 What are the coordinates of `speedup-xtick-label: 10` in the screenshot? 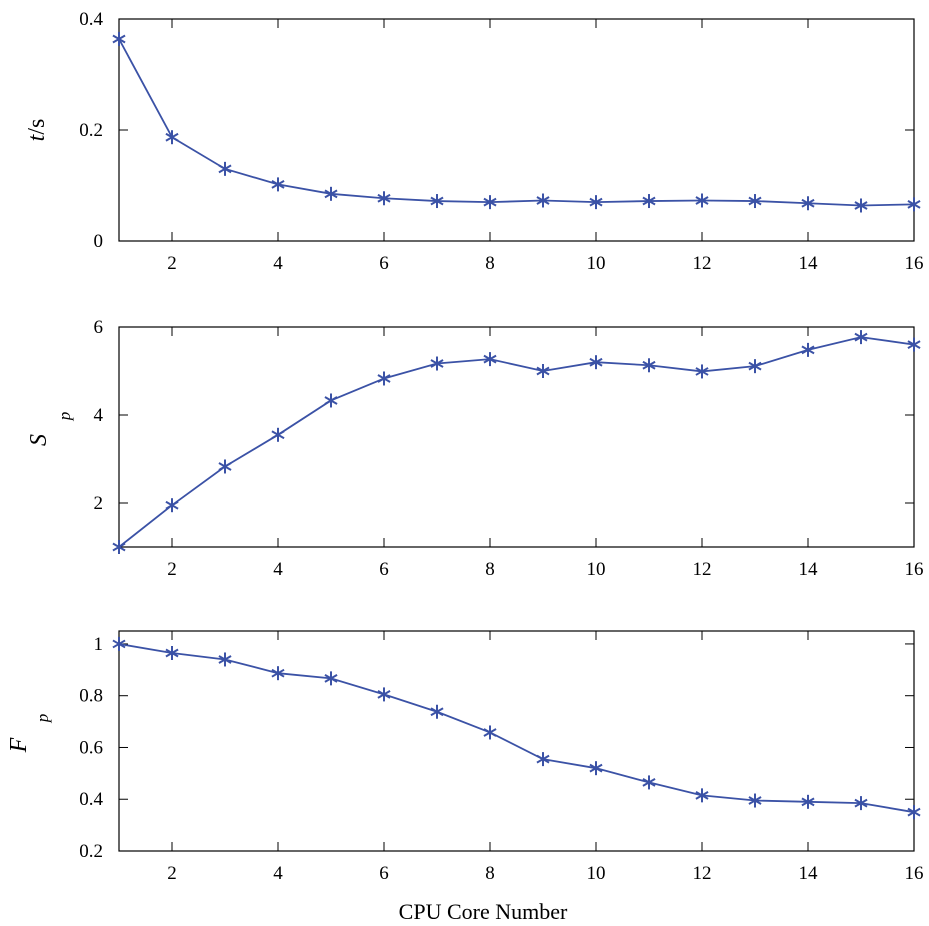 It's located at (596, 569).